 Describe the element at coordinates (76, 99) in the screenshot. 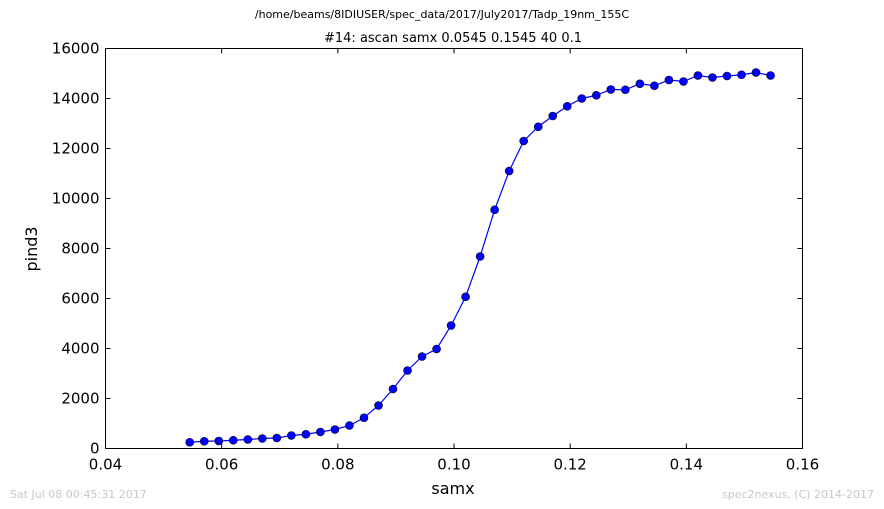

I see `y-tick-label: 14000` at that location.